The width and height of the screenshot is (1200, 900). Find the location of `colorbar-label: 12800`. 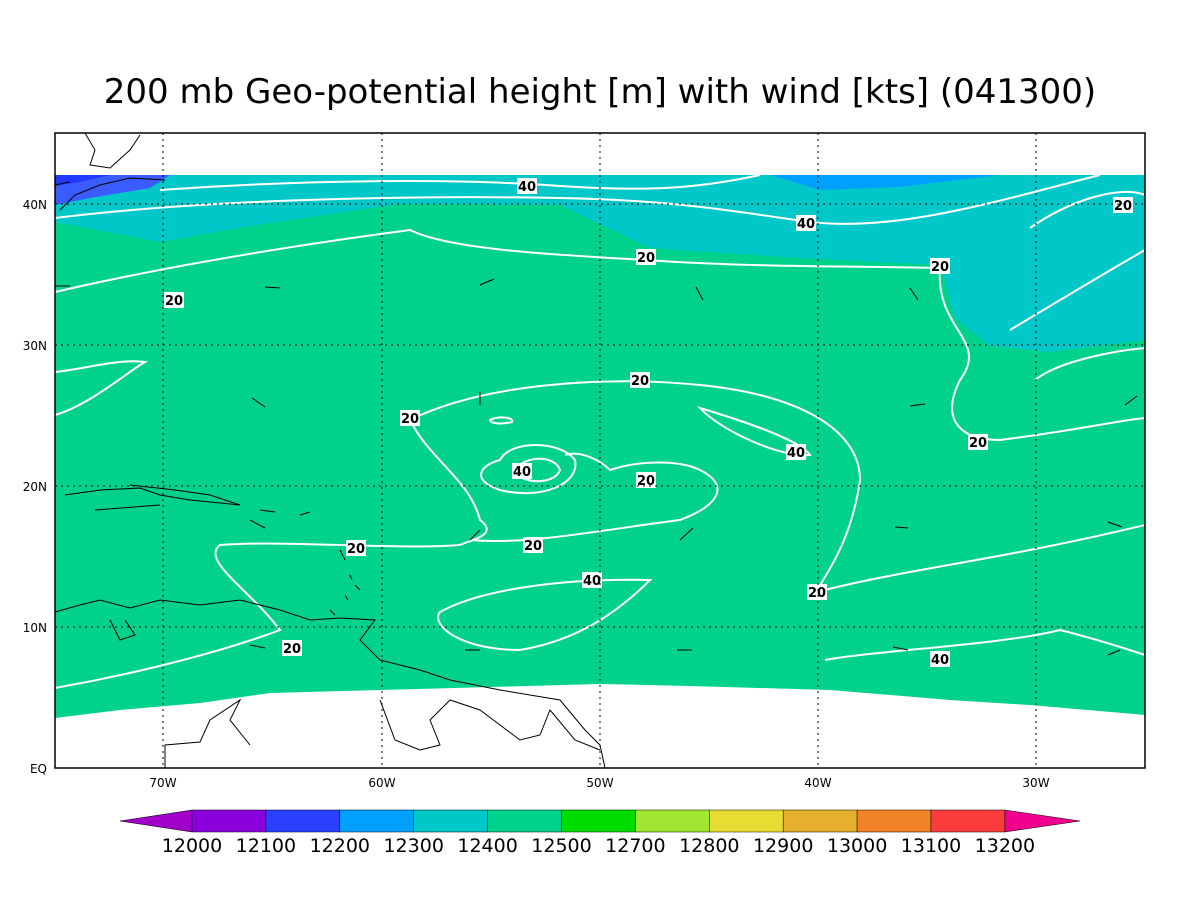

colorbar-label: 12800 is located at coordinates (709, 846).